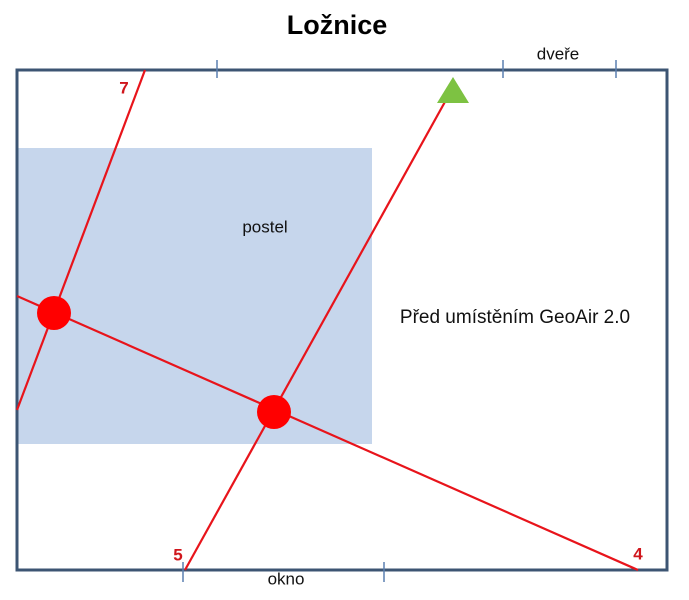  What do you see at coordinates (453, 90) in the screenshot?
I see `direction-arrow` at bounding box center [453, 90].